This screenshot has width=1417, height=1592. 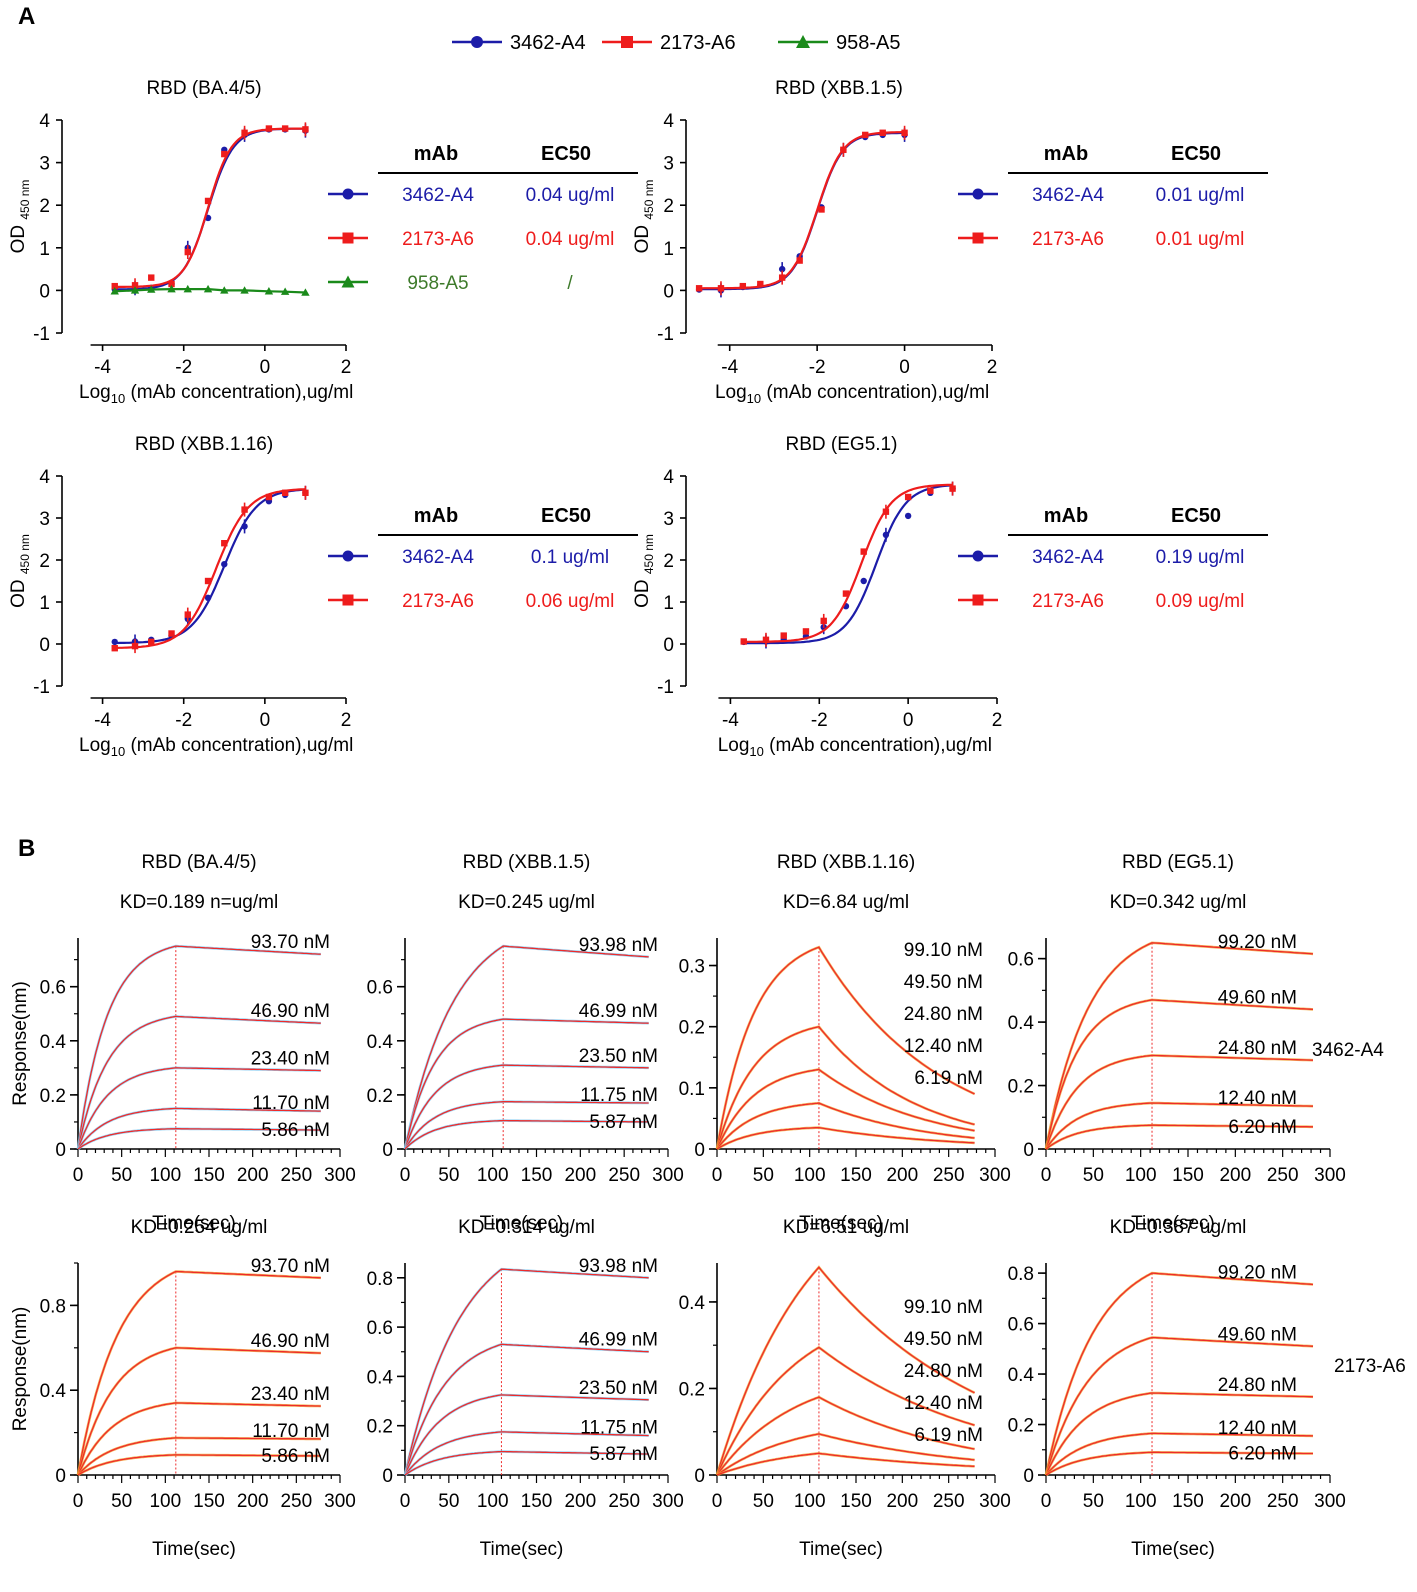 What do you see at coordinates (239, 392) in the screenshot?
I see `x-label-part: (mAb concentration),ug/ml` at bounding box center [239, 392].